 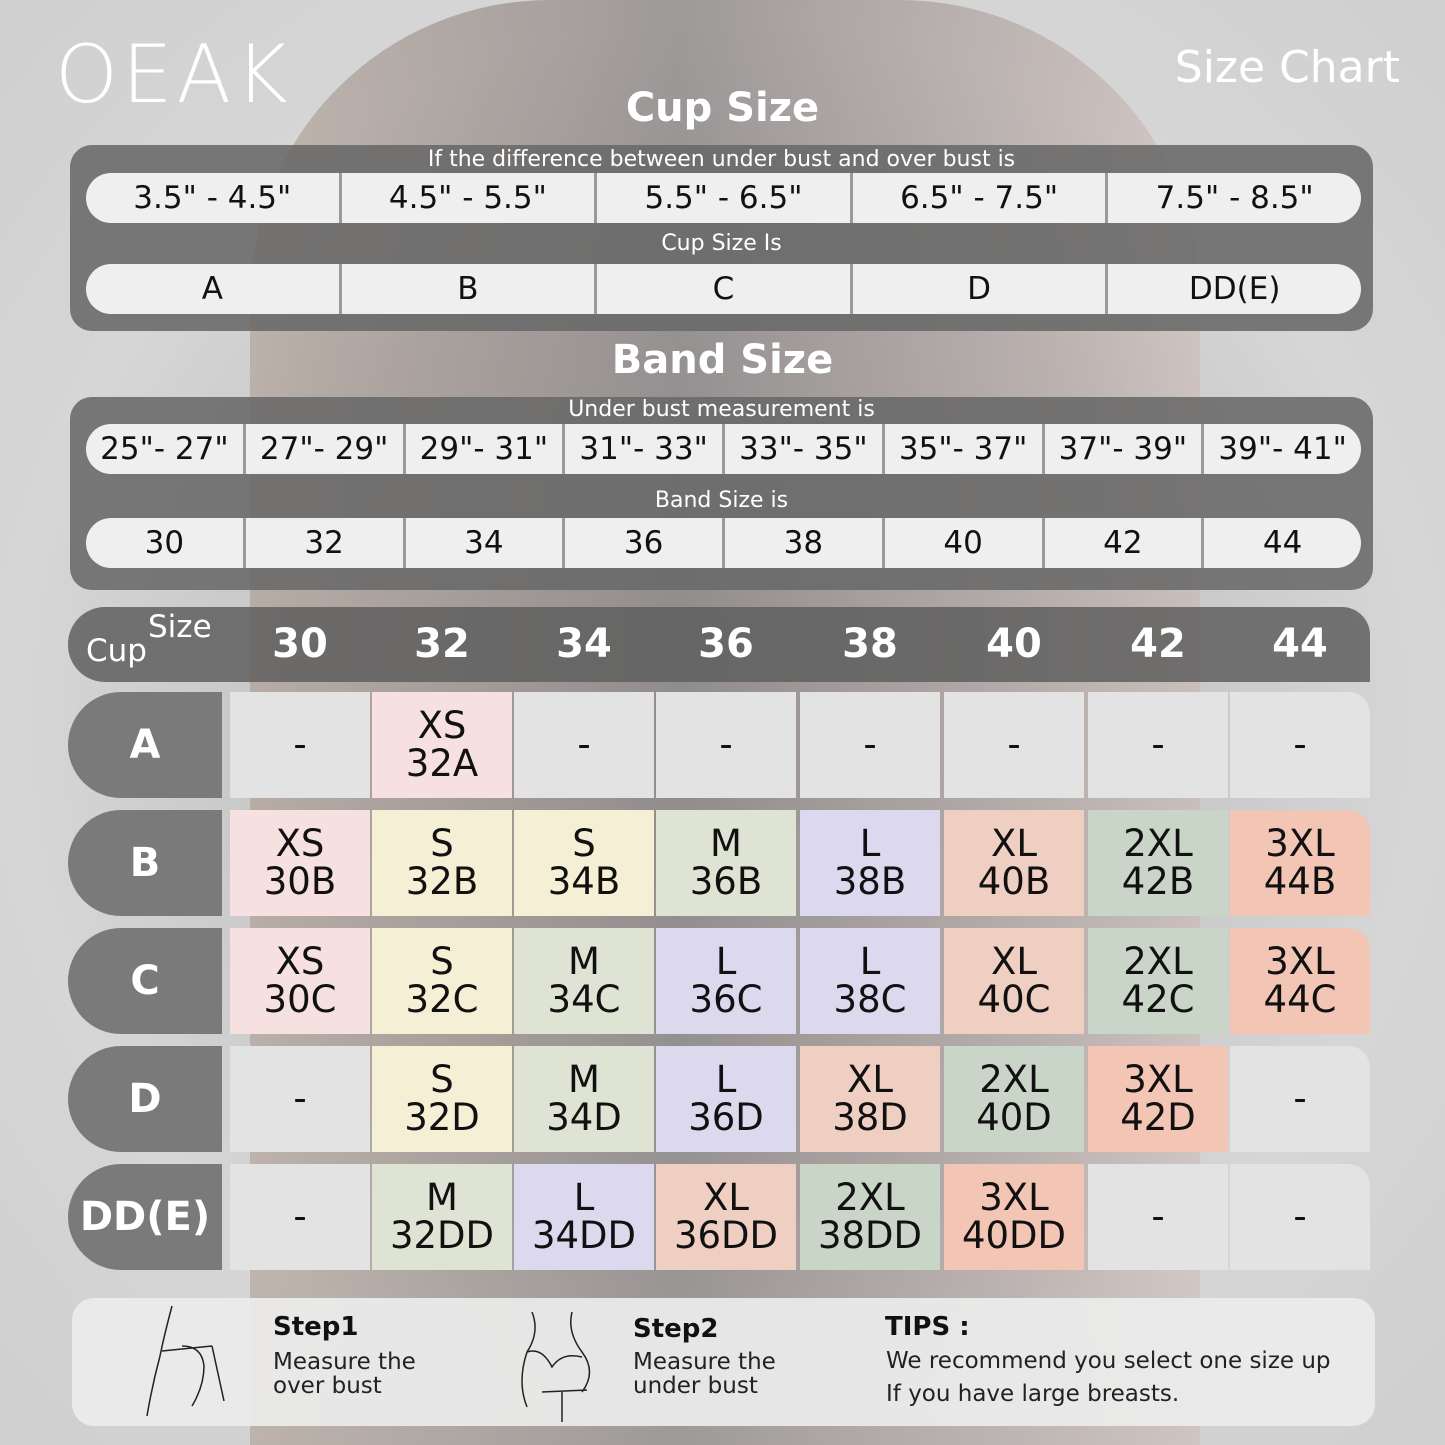 I want to click on size-cell: M 36B, so click(x=726, y=863).